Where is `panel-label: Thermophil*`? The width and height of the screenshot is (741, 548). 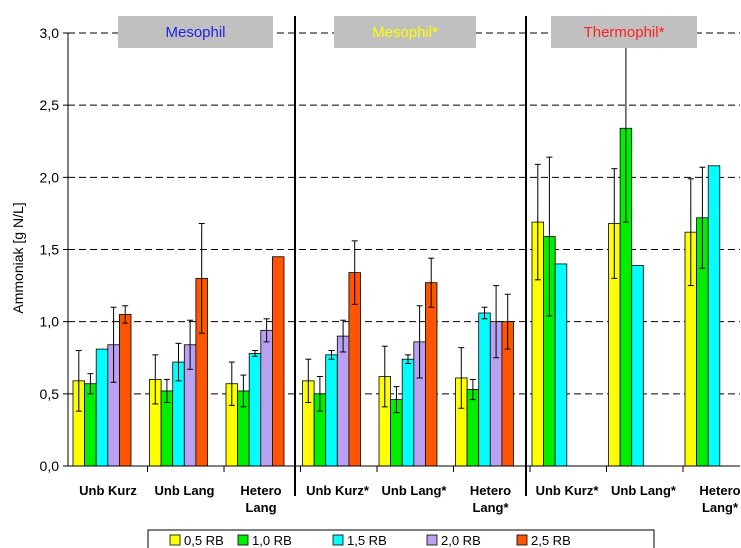 panel-label: Thermophil* is located at coordinates (624, 32).